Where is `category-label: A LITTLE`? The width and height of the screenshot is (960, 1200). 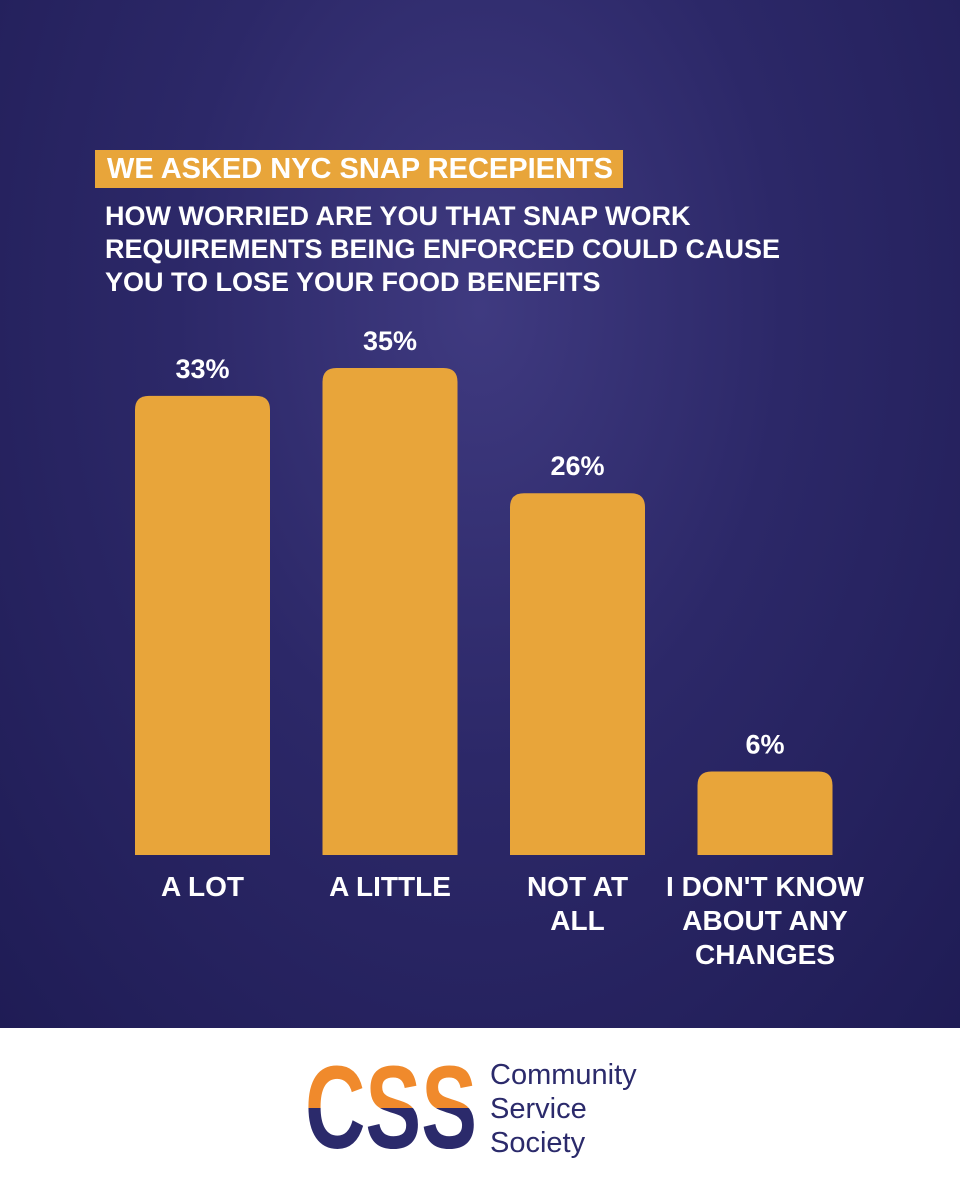
category-label: A LITTLE is located at coordinates (390, 886).